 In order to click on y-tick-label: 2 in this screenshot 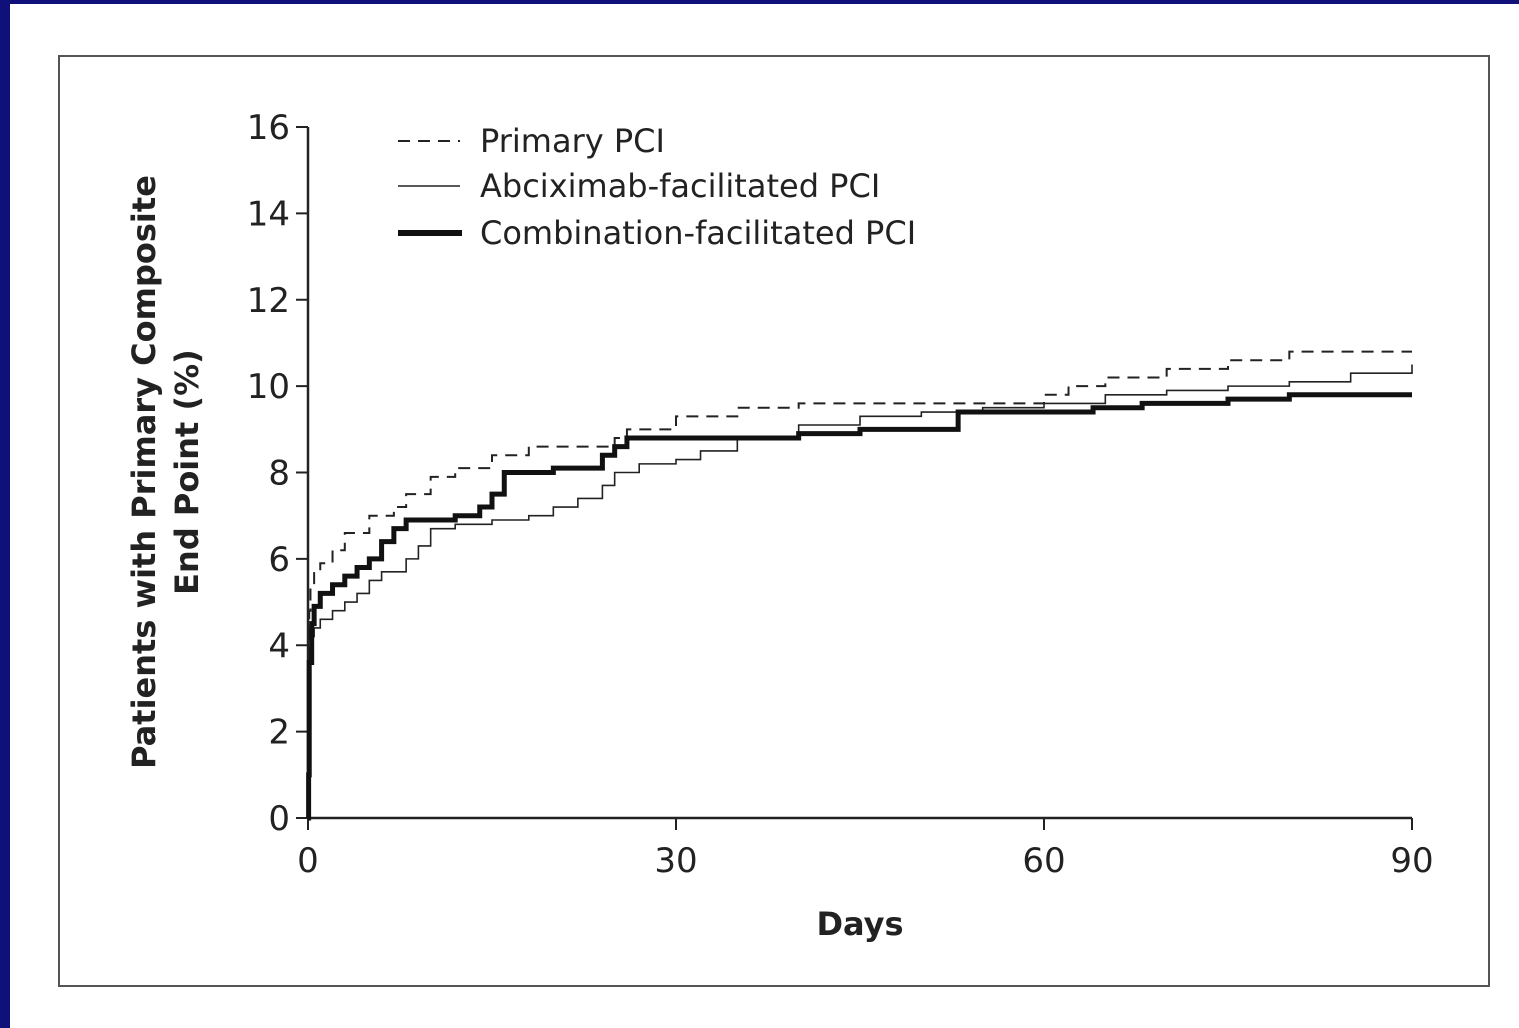, I will do `click(279, 733)`.